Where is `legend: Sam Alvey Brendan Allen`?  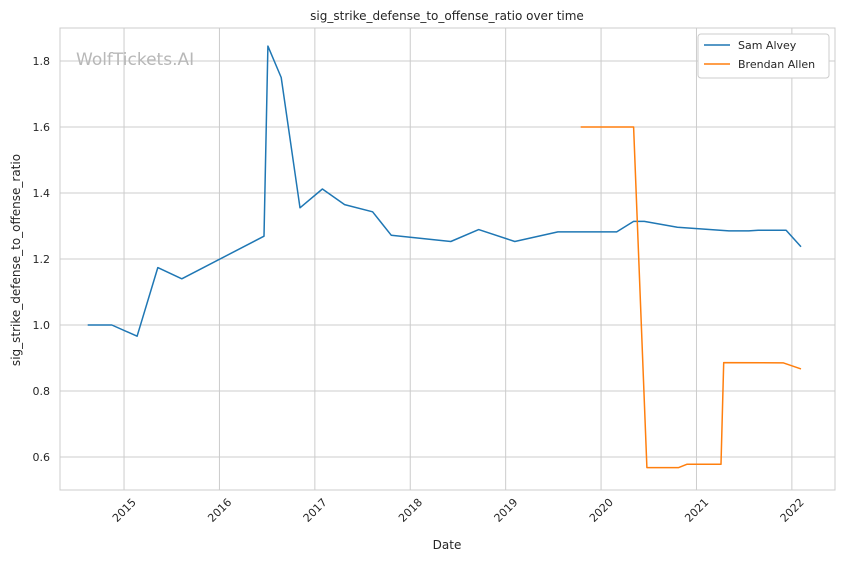 legend: Sam Alvey Brendan Allen is located at coordinates (763, 56).